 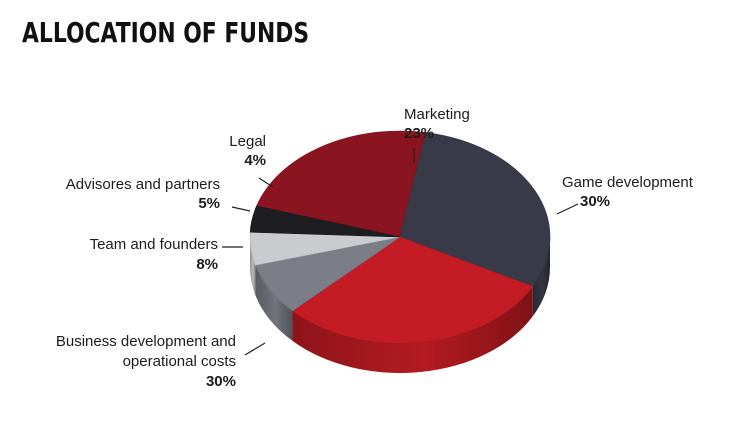 What do you see at coordinates (255, 349) in the screenshot?
I see `leader-line-business-development-and-operational-costs` at bounding box center [255, 349].